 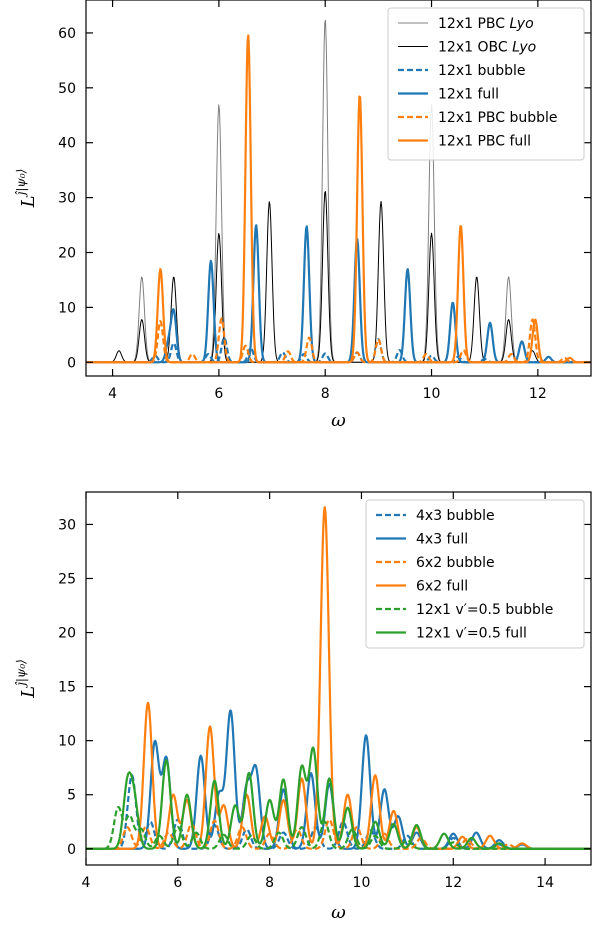 I want to click on y-tick-label: 60, so click(x=67, y=34).